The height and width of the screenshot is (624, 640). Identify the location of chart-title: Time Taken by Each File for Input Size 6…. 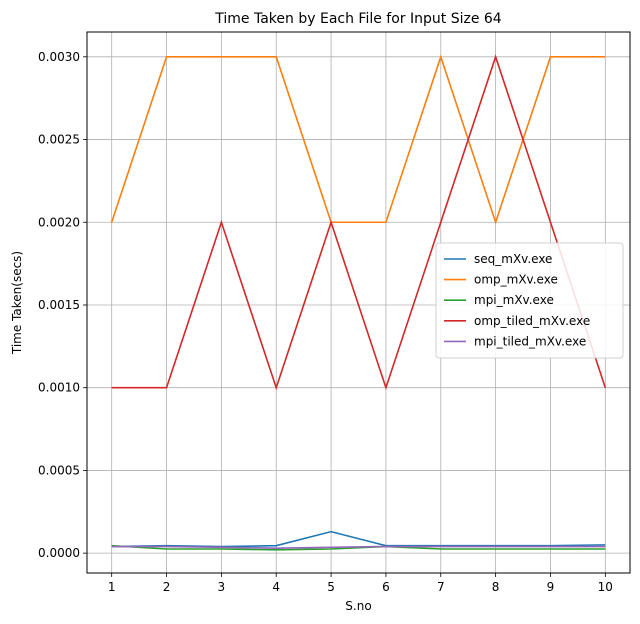
(358, 19).